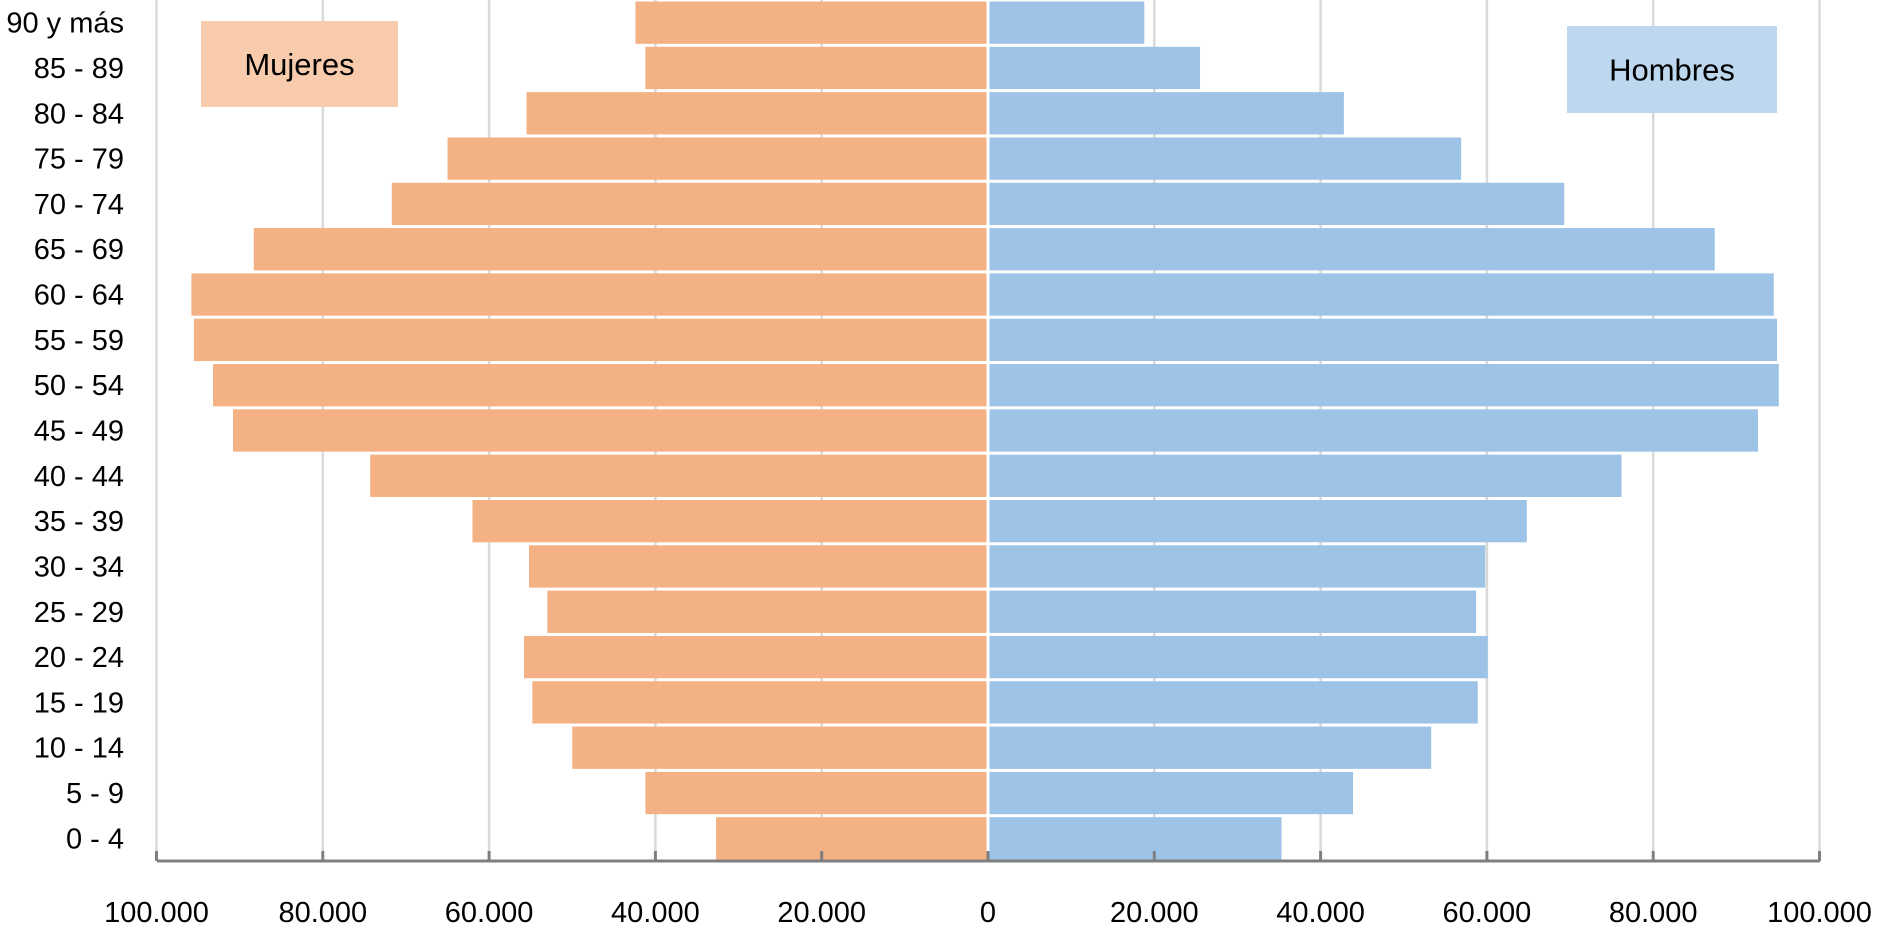 Image resolution: width=1900 pixels, height=931 pixels. Describe the element at coordinates (79, 658) in the screenshot. I see `y-category-label: 20 - 24` at that location.